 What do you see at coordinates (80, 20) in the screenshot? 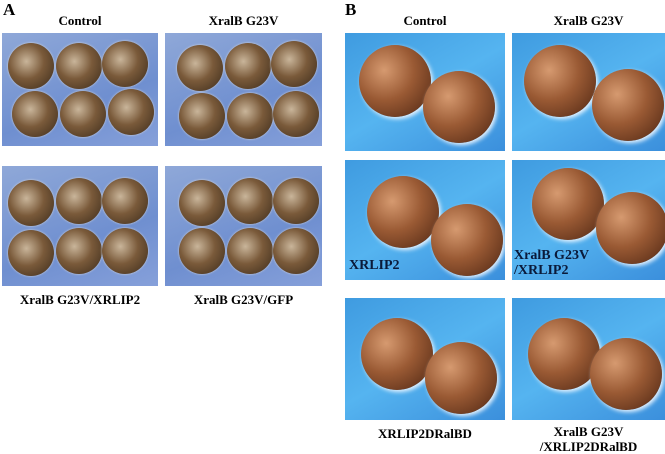
I see `panel-a-control-label: Control` at bounding box center [80, 20].